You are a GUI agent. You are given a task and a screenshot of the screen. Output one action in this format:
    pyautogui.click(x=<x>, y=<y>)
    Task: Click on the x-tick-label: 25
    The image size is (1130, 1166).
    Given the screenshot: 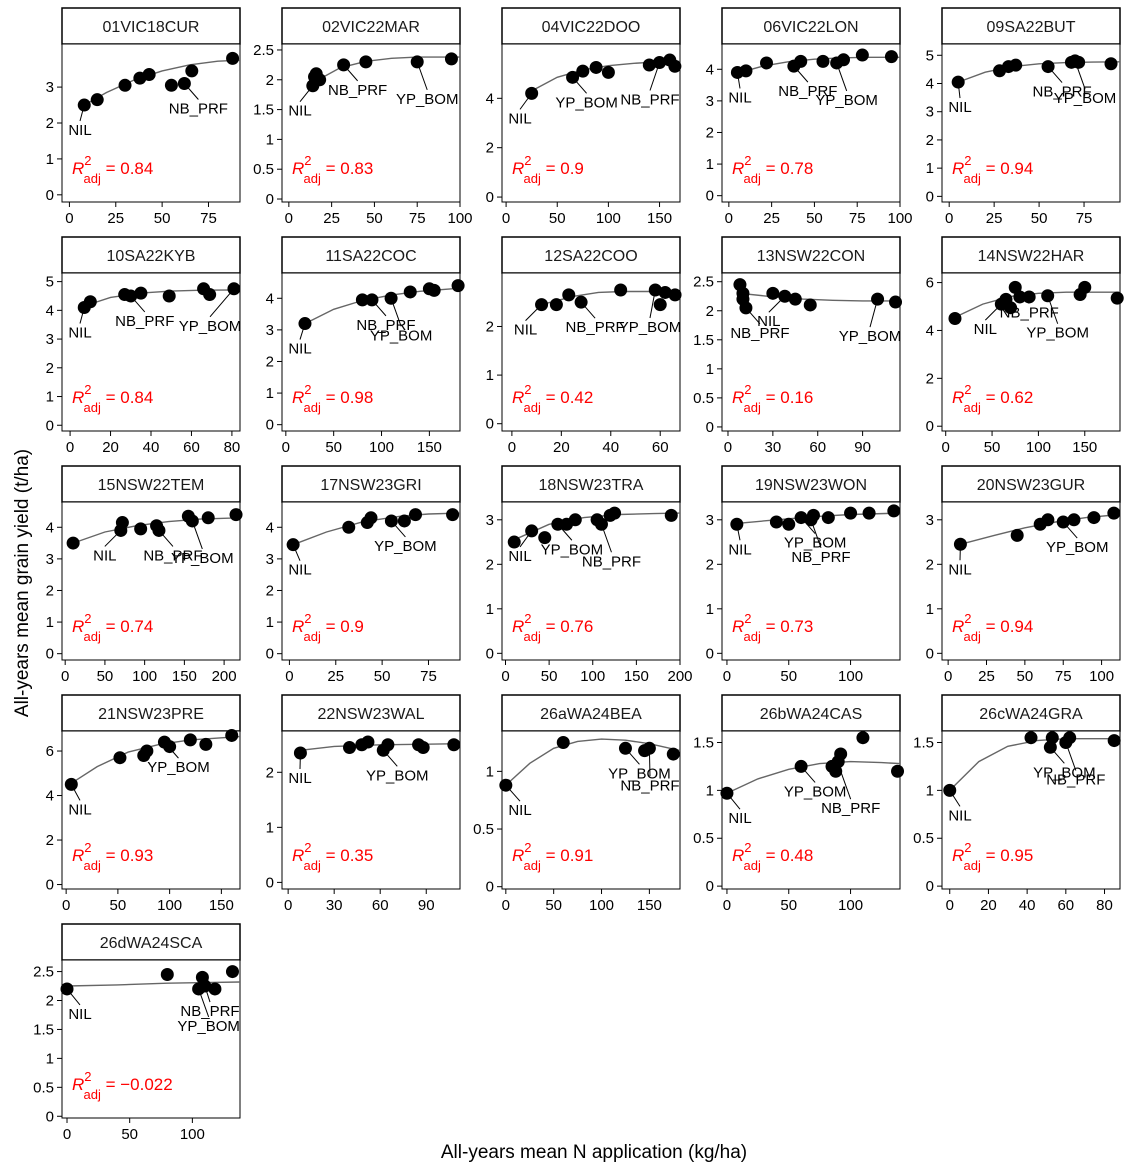 What is the action you would take?
    pyautogui.click(x=115, y=218)
    